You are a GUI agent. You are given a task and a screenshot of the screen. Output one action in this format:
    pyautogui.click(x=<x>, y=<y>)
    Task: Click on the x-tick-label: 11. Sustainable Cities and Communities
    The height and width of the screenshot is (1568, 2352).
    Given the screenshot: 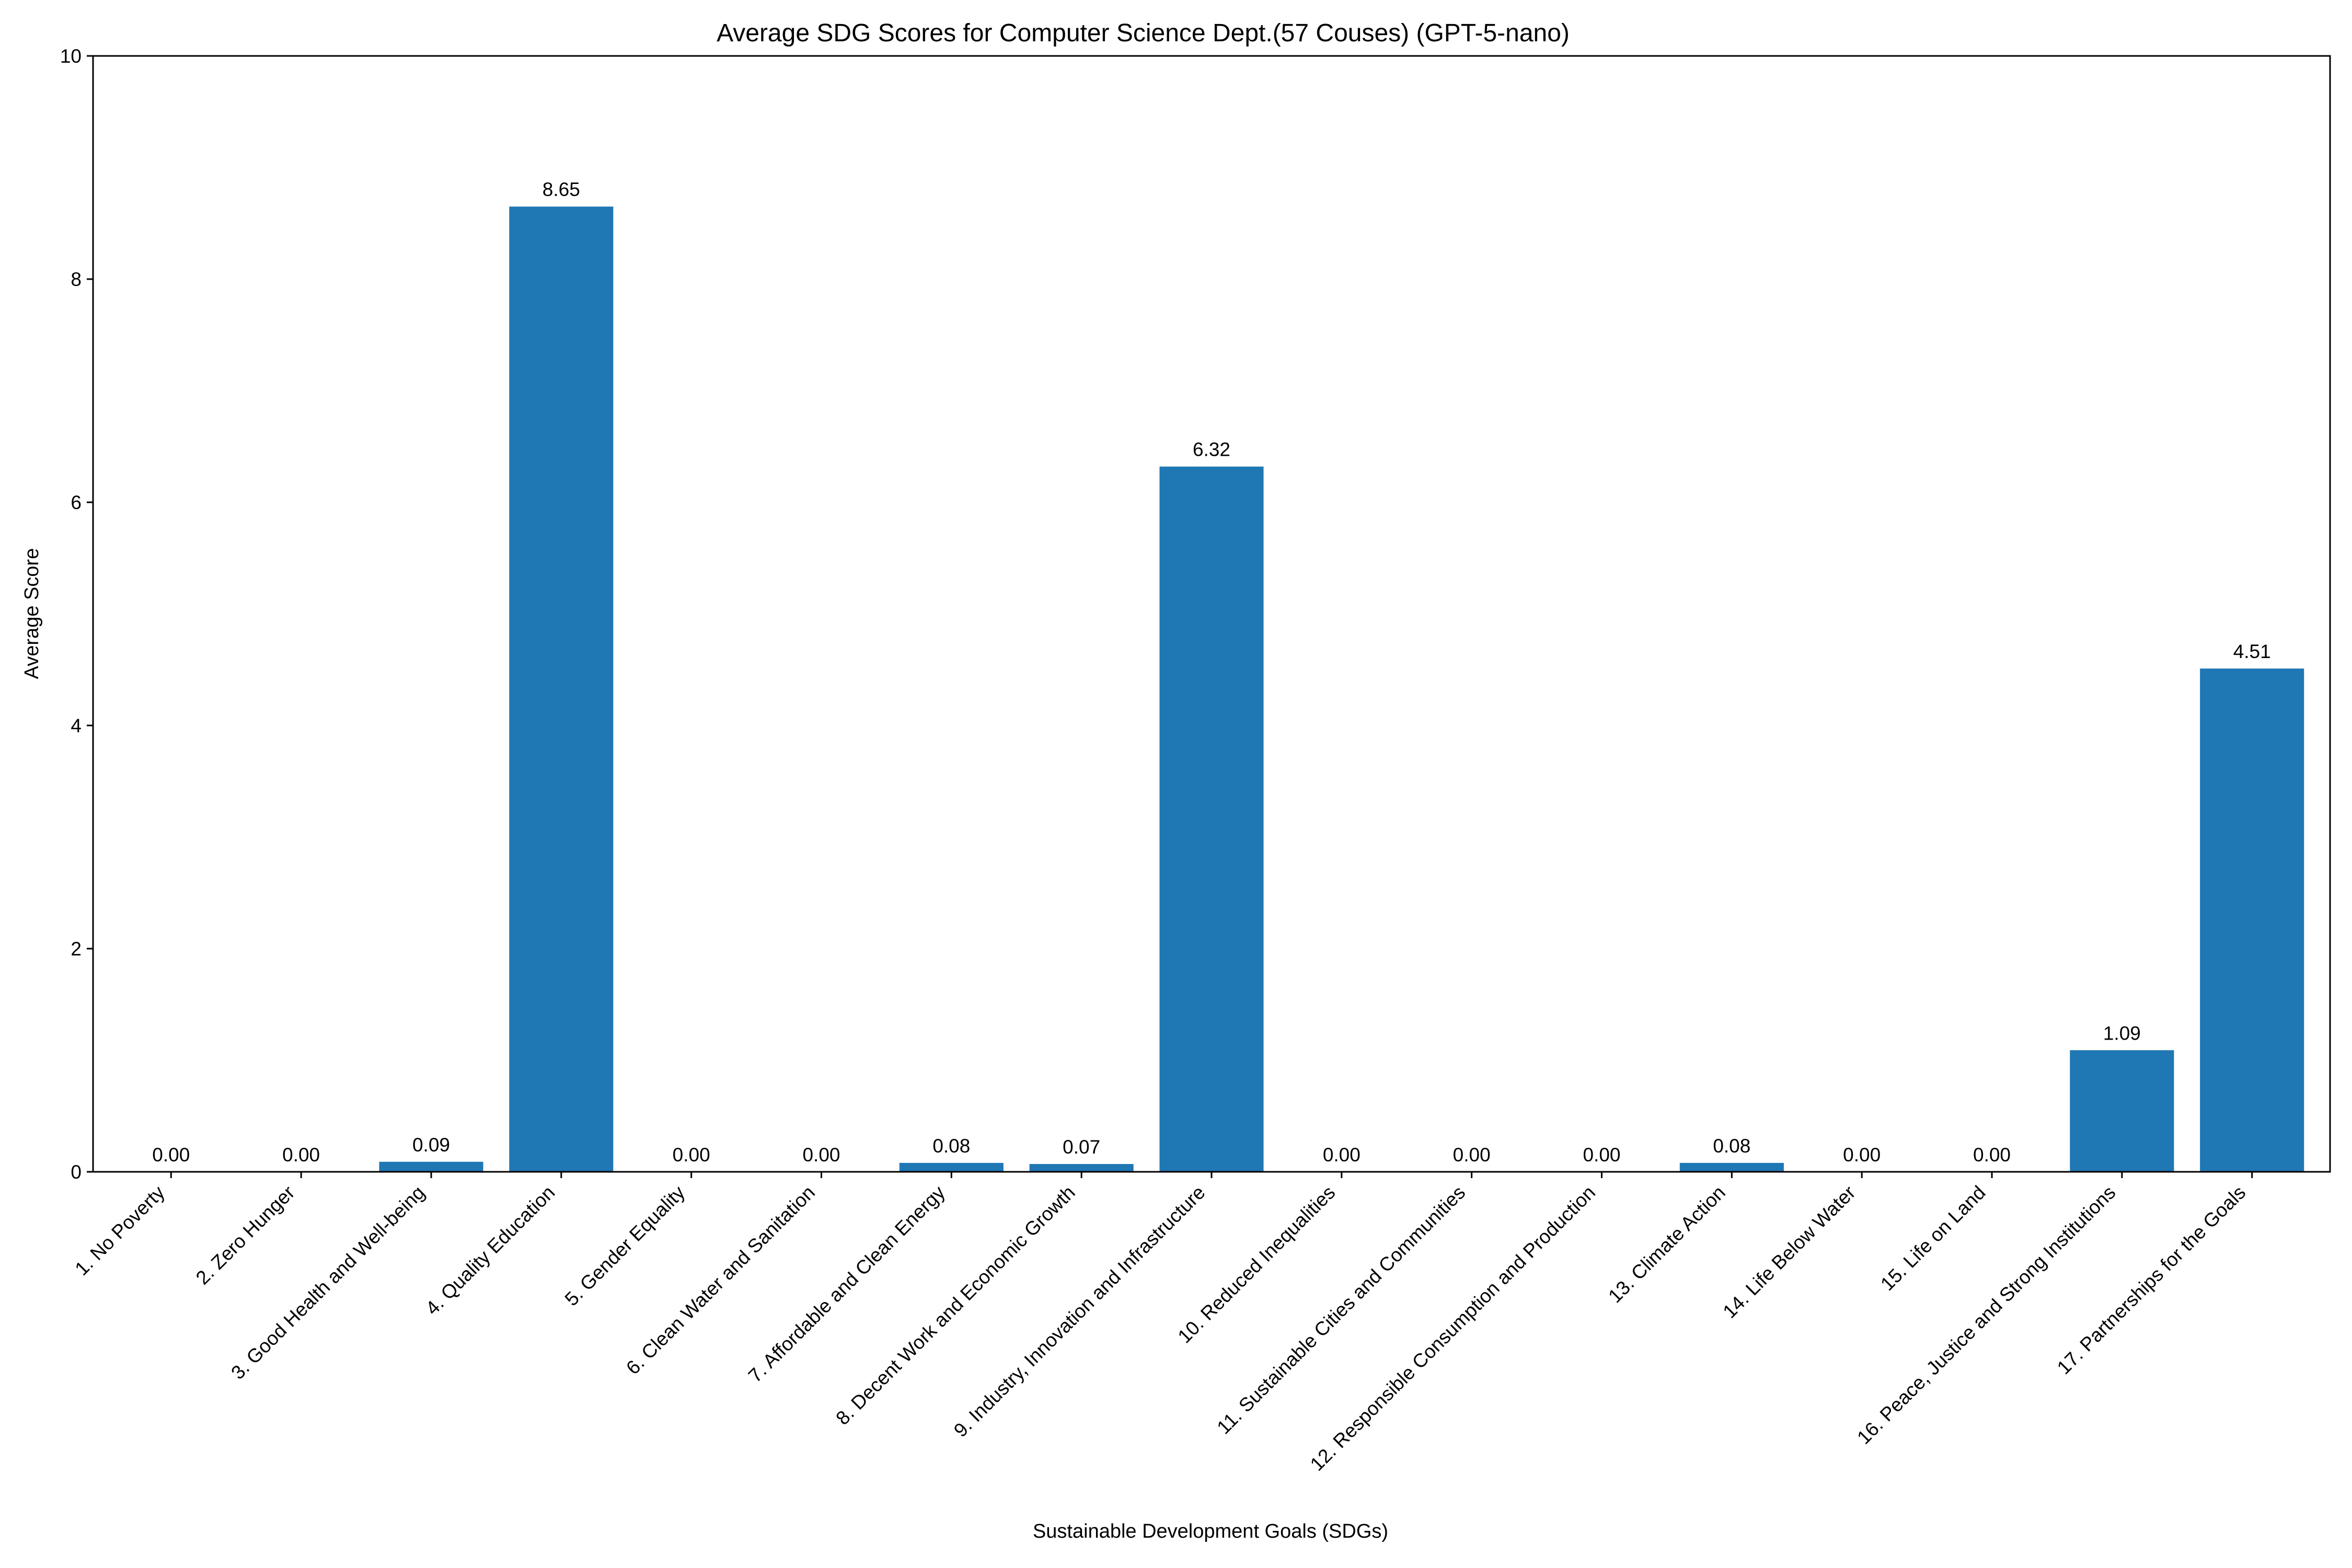 What is the action you would take?
    pyautogui.click(x=1341, y=1310)
    